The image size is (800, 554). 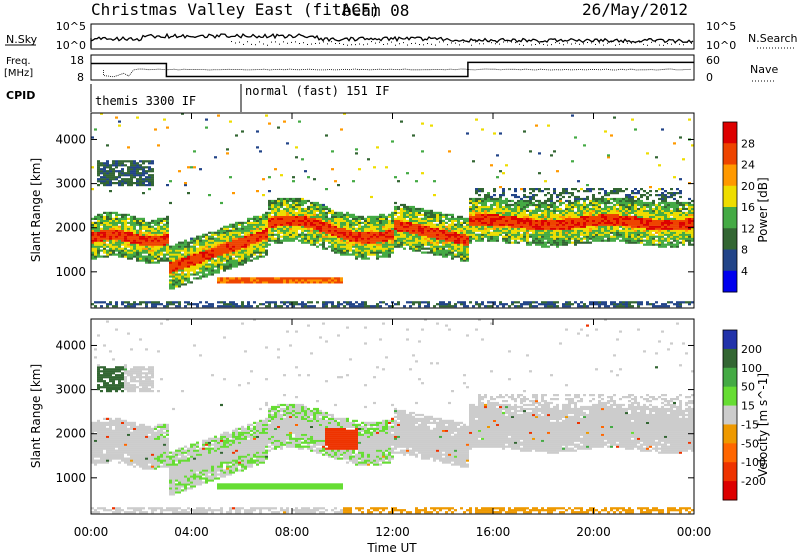 I want to click on freq-strip-frame, so click(x=392, y=67).